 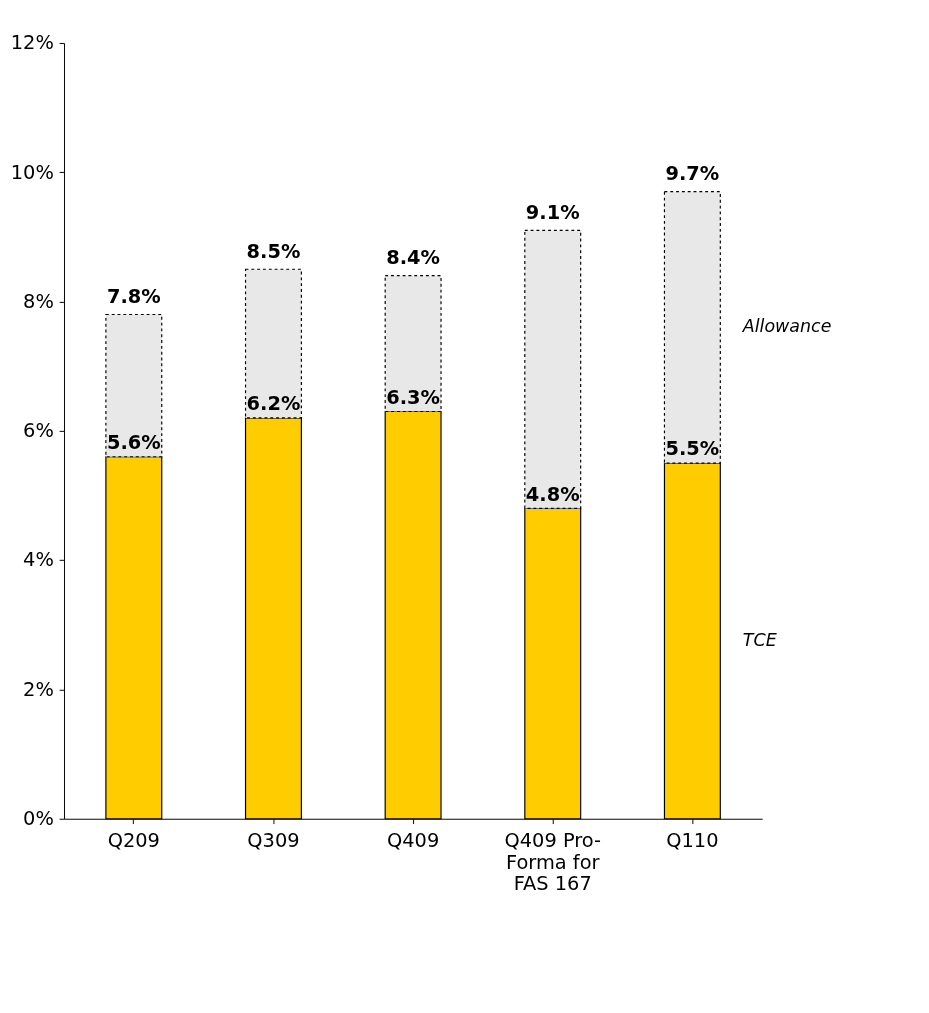 What do you see at coordinates (692, 449) in the screenshot?
I see `data-label: 5.5%` at bounding box center [692, 449].